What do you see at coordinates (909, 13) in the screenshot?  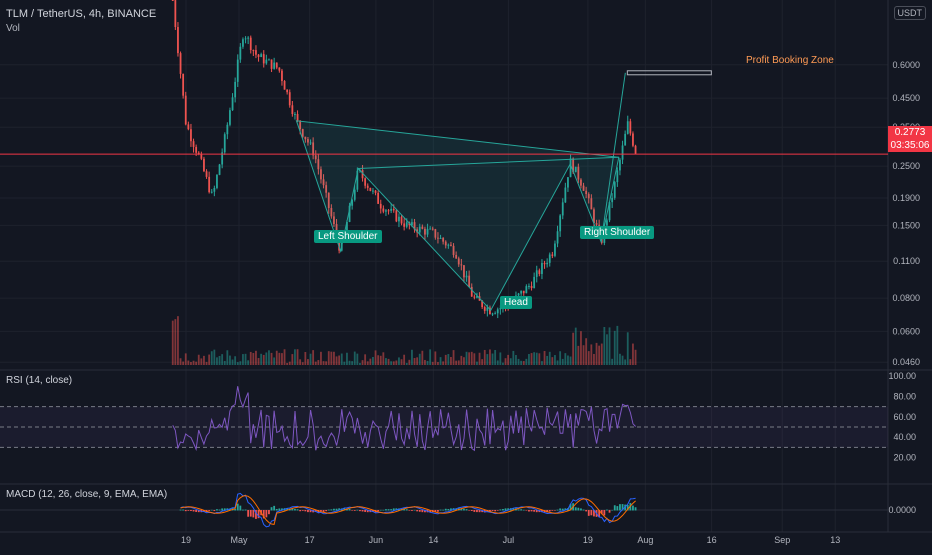 I see `currency-badge: USDT` at bounding box center [909, 13].